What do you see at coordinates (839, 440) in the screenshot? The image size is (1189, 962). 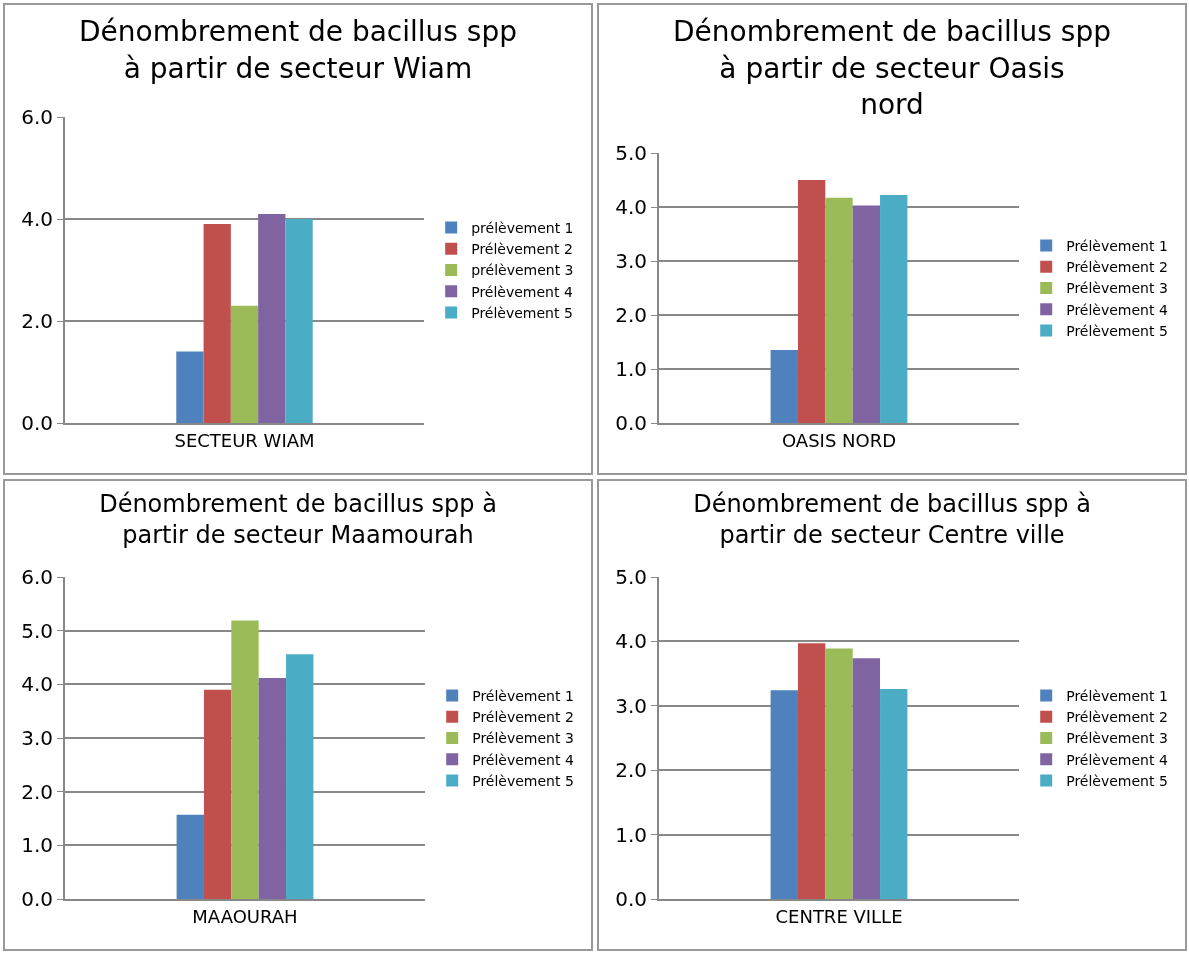 I see `x-tick-label: OASIS NORD` at bounding box center [839, 440].